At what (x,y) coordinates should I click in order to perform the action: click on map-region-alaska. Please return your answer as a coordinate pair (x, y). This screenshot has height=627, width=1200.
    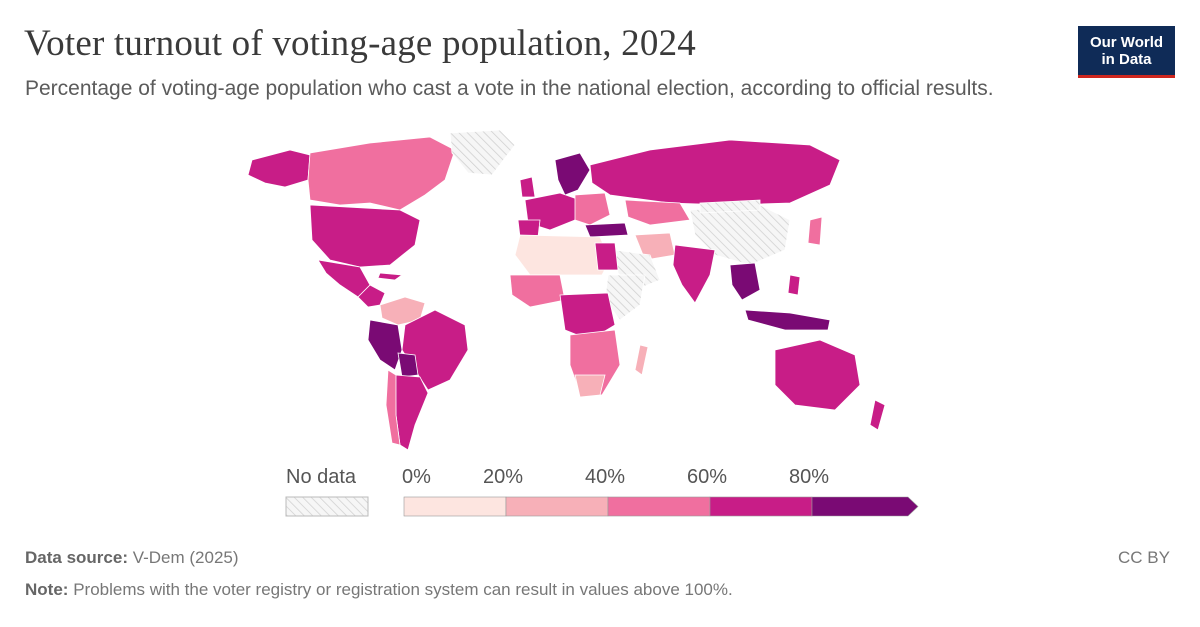
    Looking at the image, I should click on (279, 168).